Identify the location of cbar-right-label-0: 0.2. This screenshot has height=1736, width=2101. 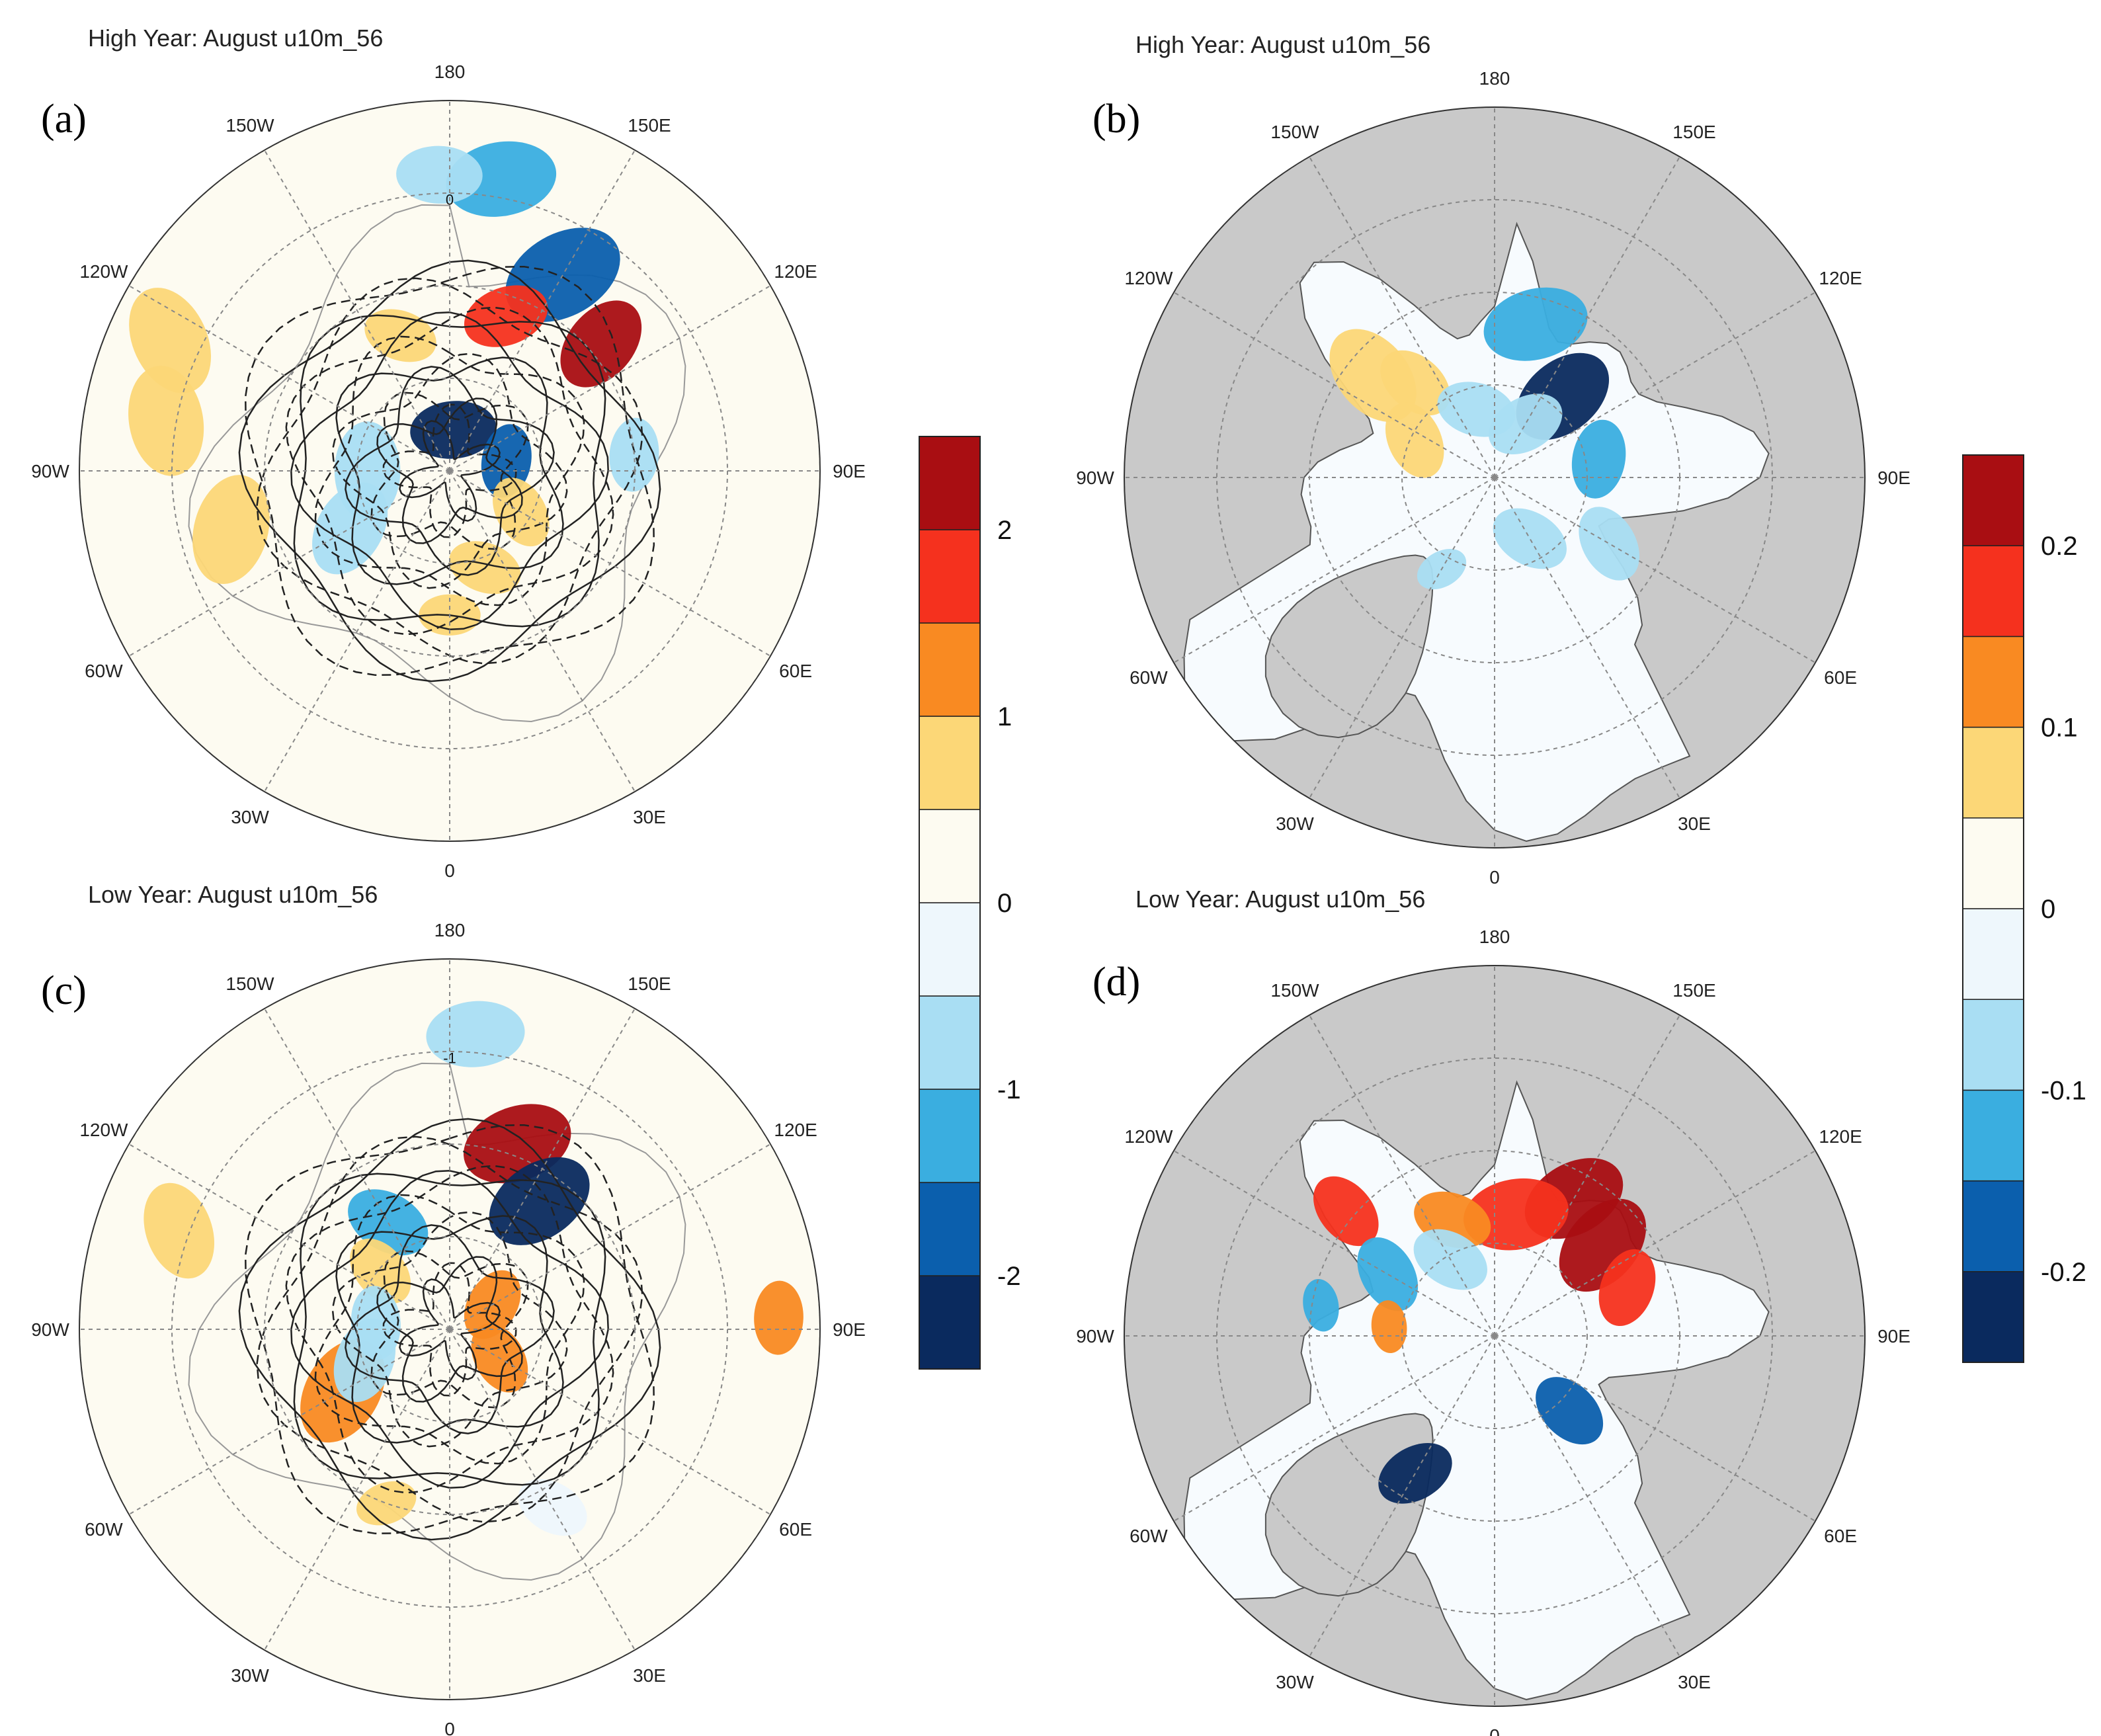
(2059, 546).